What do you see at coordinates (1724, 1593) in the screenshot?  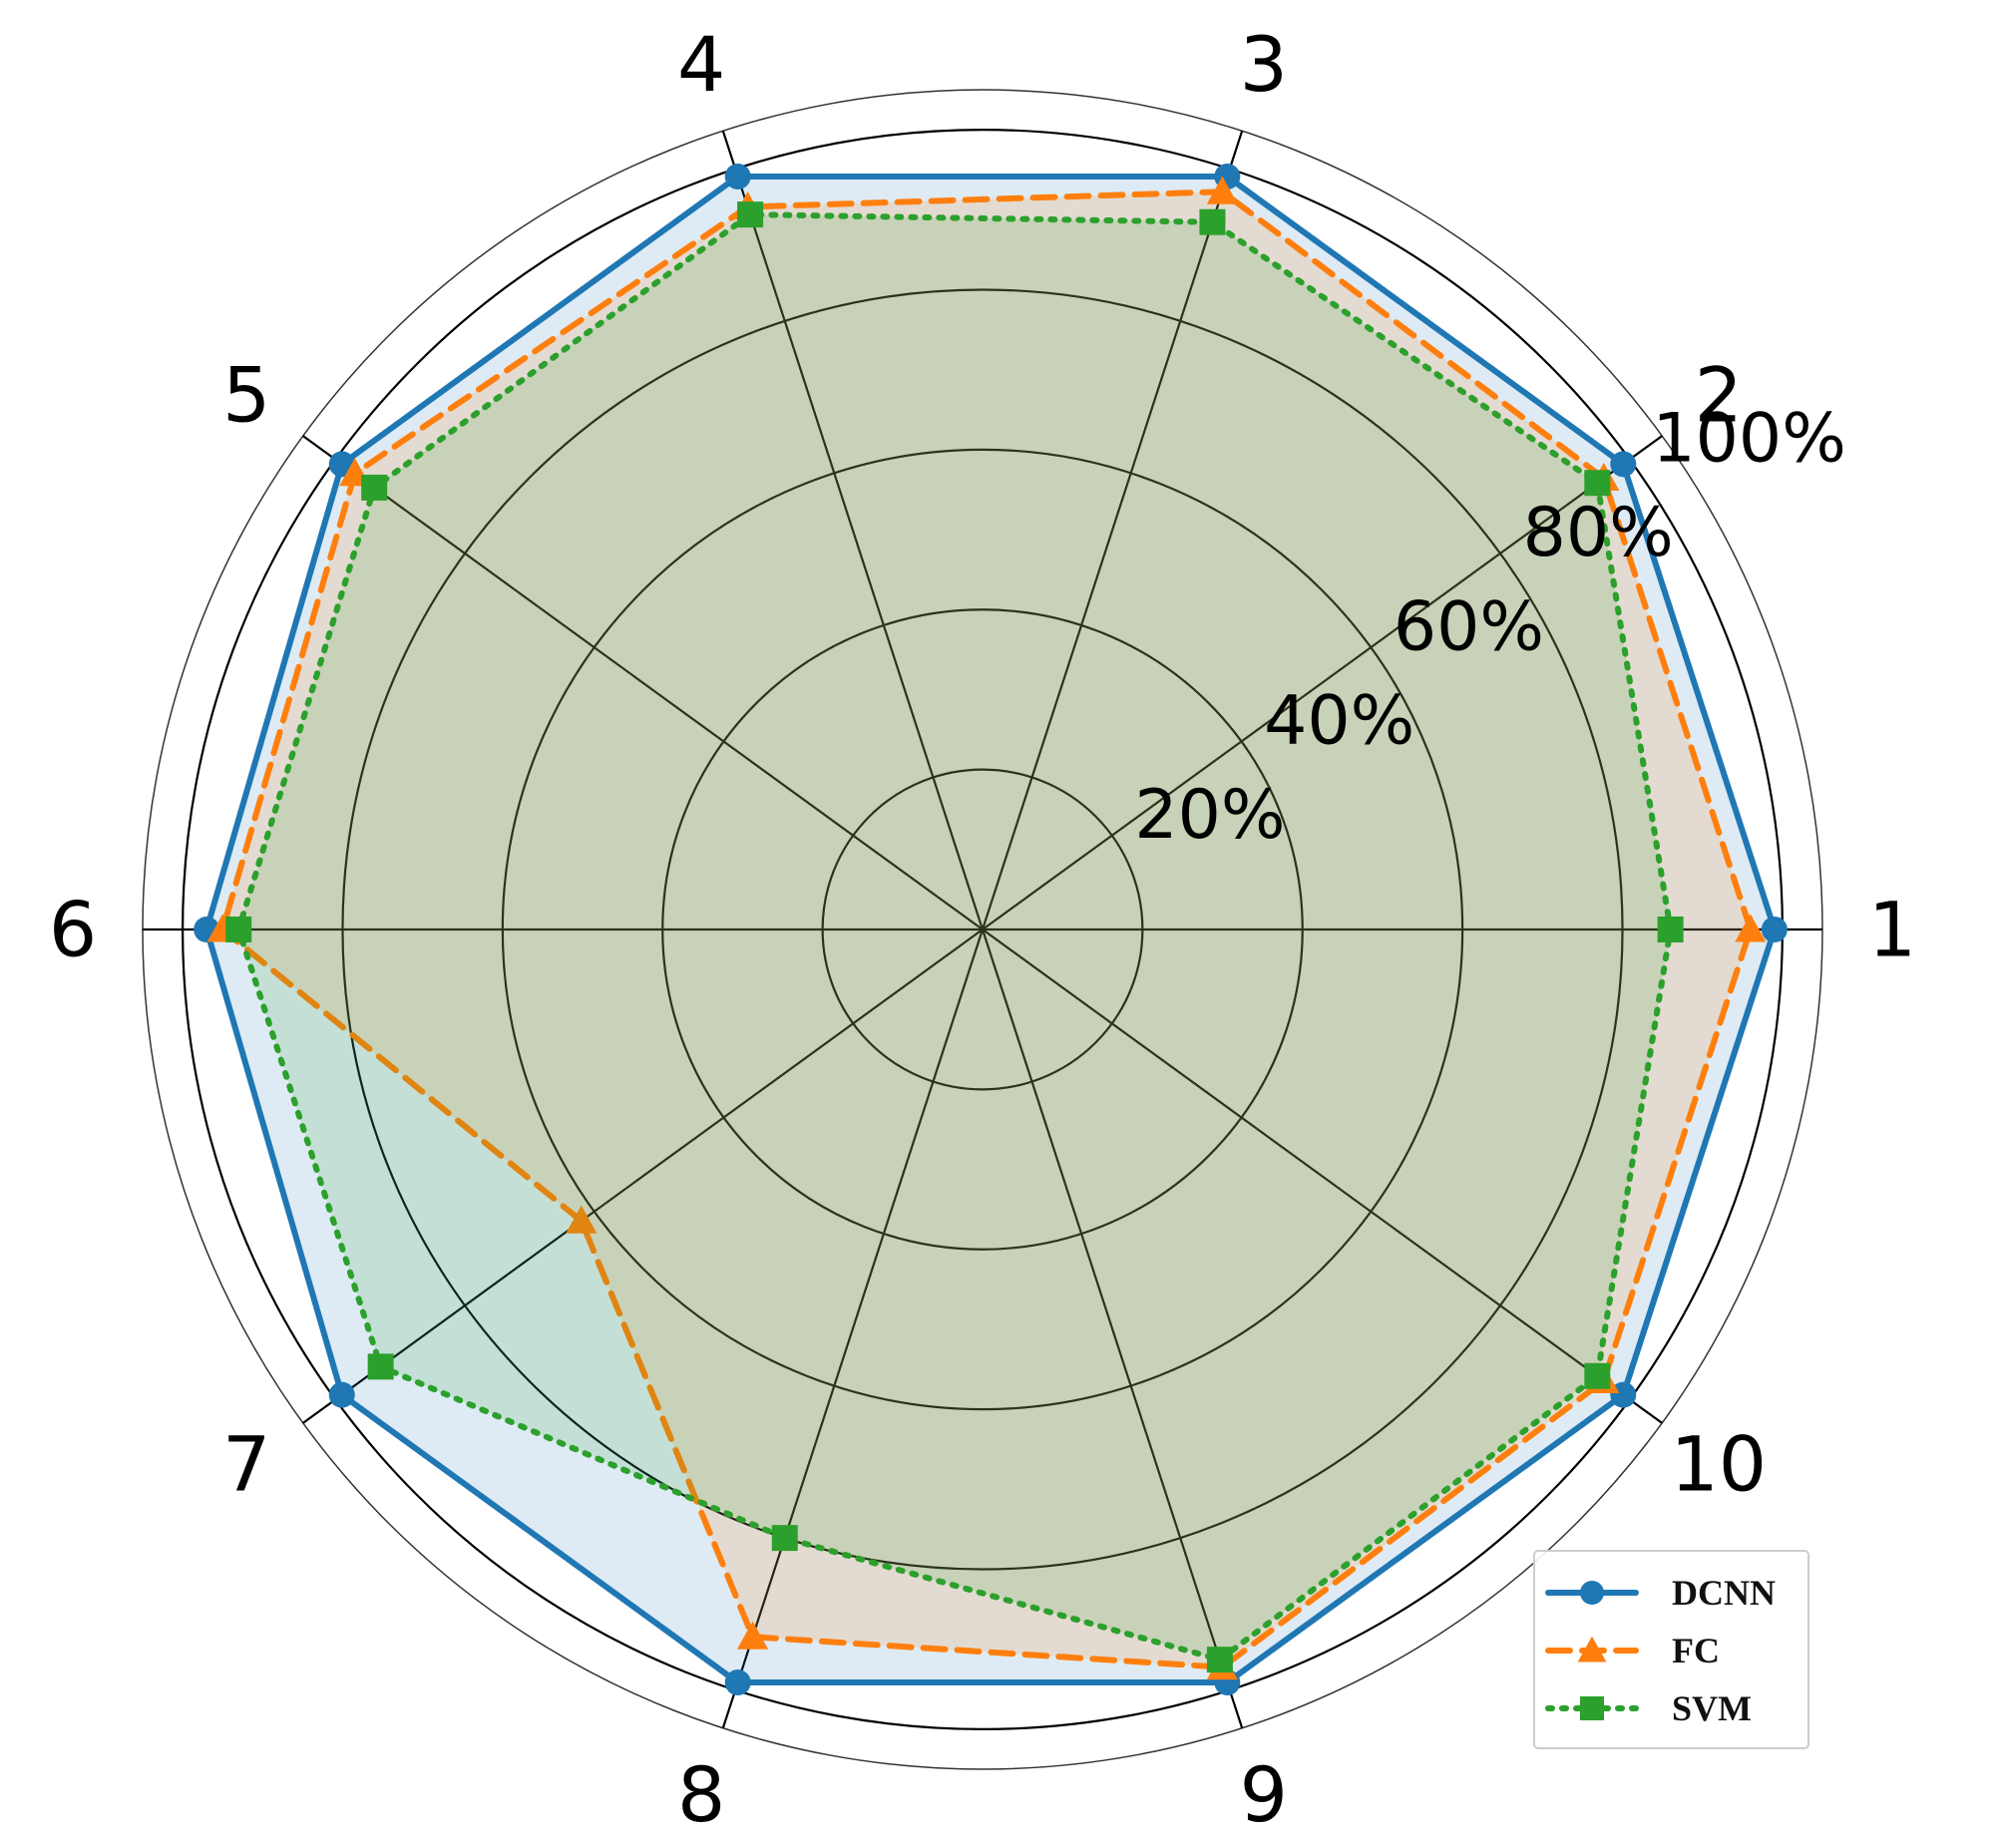 I see `legend-label-dcnn: DCNN` at bounding box center [1724, 1593].